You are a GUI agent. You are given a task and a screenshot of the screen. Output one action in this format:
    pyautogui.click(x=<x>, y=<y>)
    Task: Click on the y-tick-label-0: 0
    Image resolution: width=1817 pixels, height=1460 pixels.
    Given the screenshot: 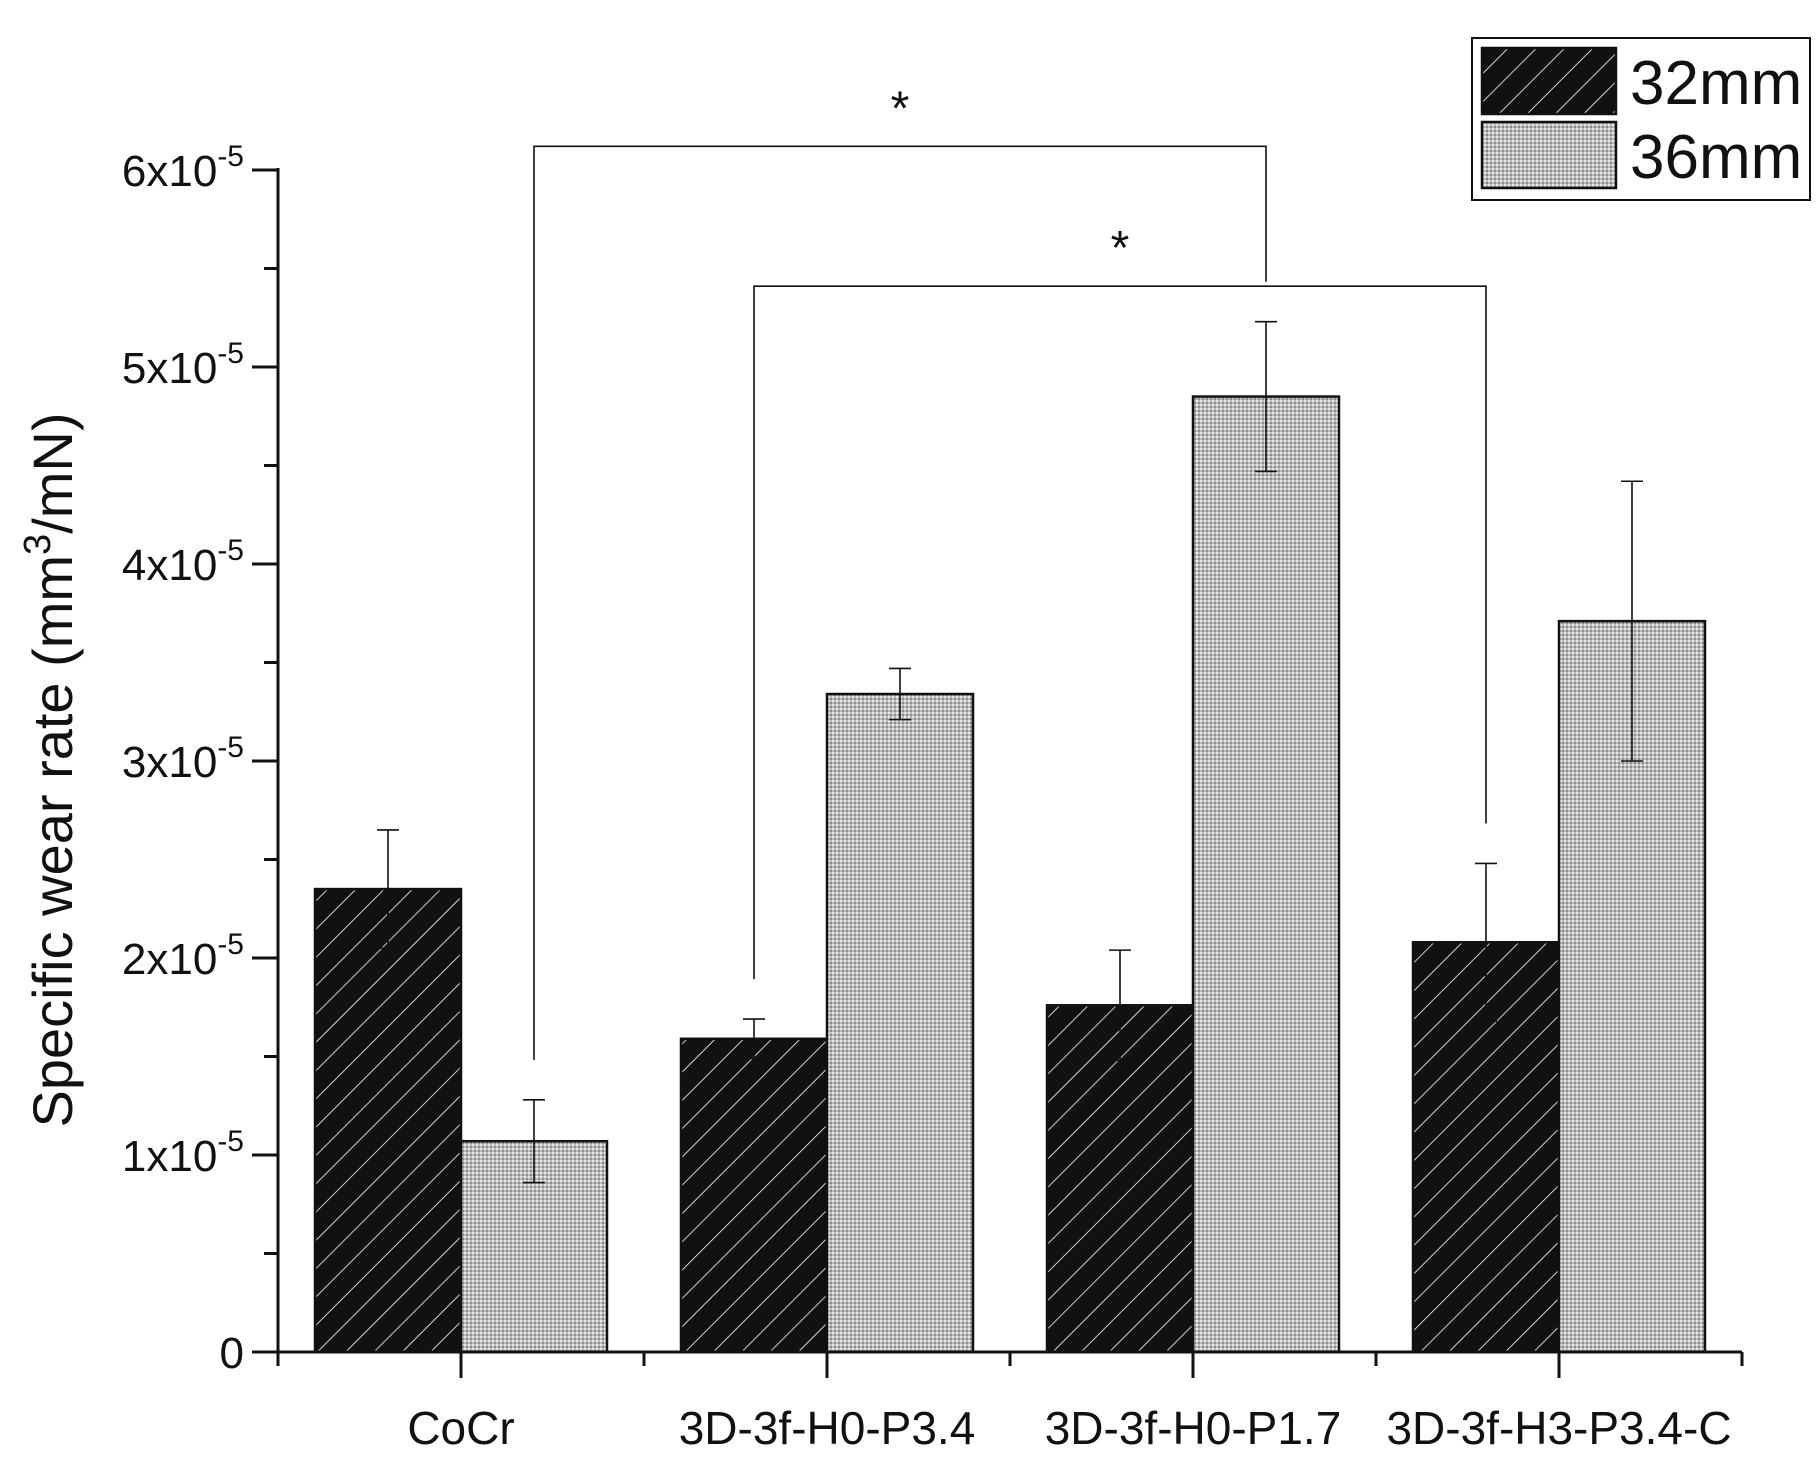 What is the action you would take?
    pyautogui.click(x=232, y=1353)
    